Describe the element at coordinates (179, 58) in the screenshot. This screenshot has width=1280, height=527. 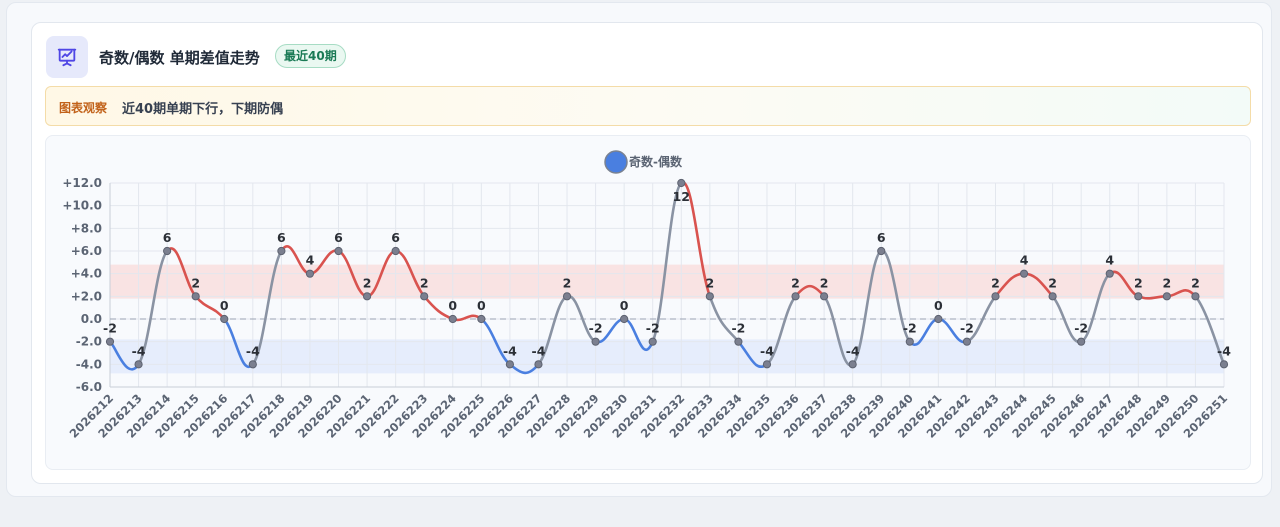
I see `chart-title: 奇数/偶数 单期差值走势` at that location.